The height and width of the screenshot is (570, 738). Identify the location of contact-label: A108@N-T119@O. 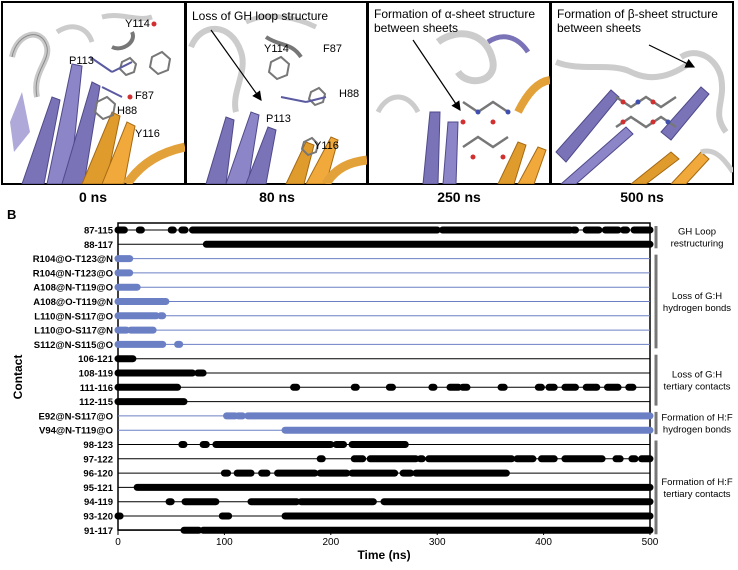
(73, 288).